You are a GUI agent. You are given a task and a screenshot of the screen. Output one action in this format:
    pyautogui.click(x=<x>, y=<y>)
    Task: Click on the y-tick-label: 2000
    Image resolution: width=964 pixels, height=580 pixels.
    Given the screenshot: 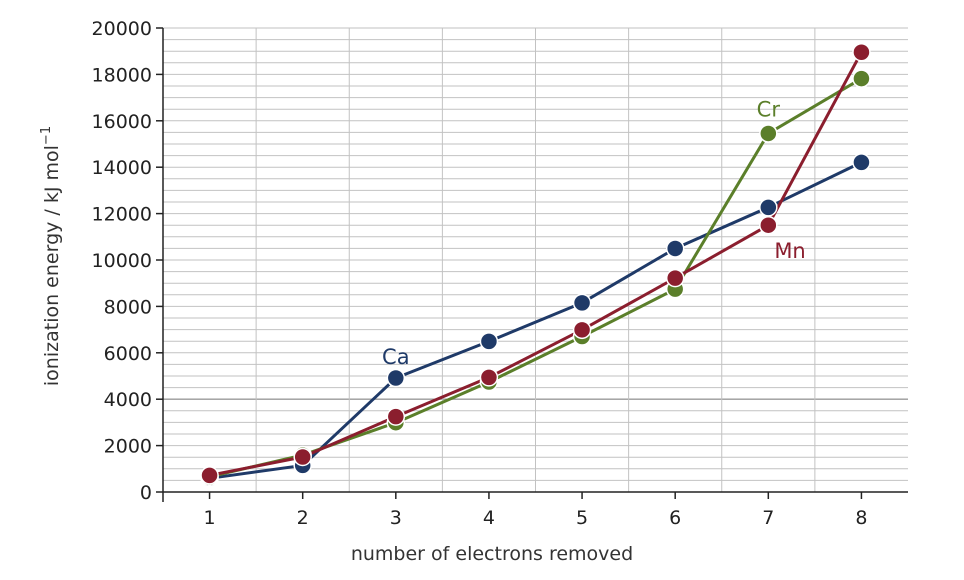 What is the action you would take?
    pyautogui.click(x=128, y=447)
    